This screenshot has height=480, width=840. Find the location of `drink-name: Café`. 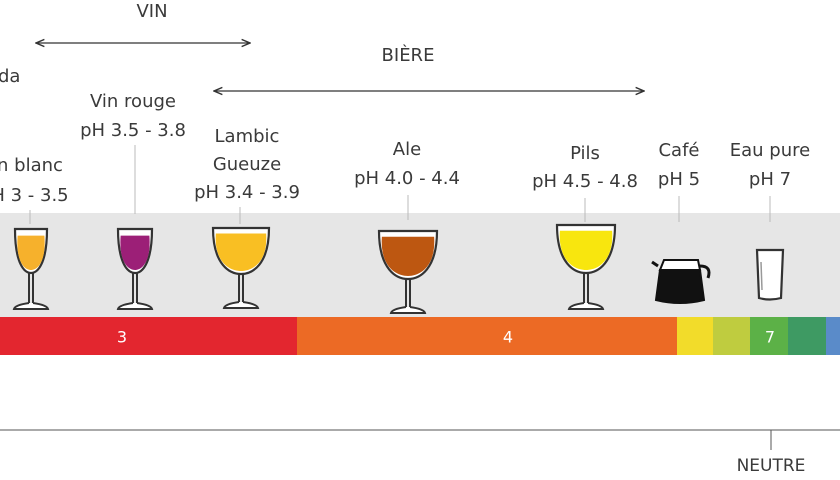

drink-name: Café is located at coordinates (678, 150).